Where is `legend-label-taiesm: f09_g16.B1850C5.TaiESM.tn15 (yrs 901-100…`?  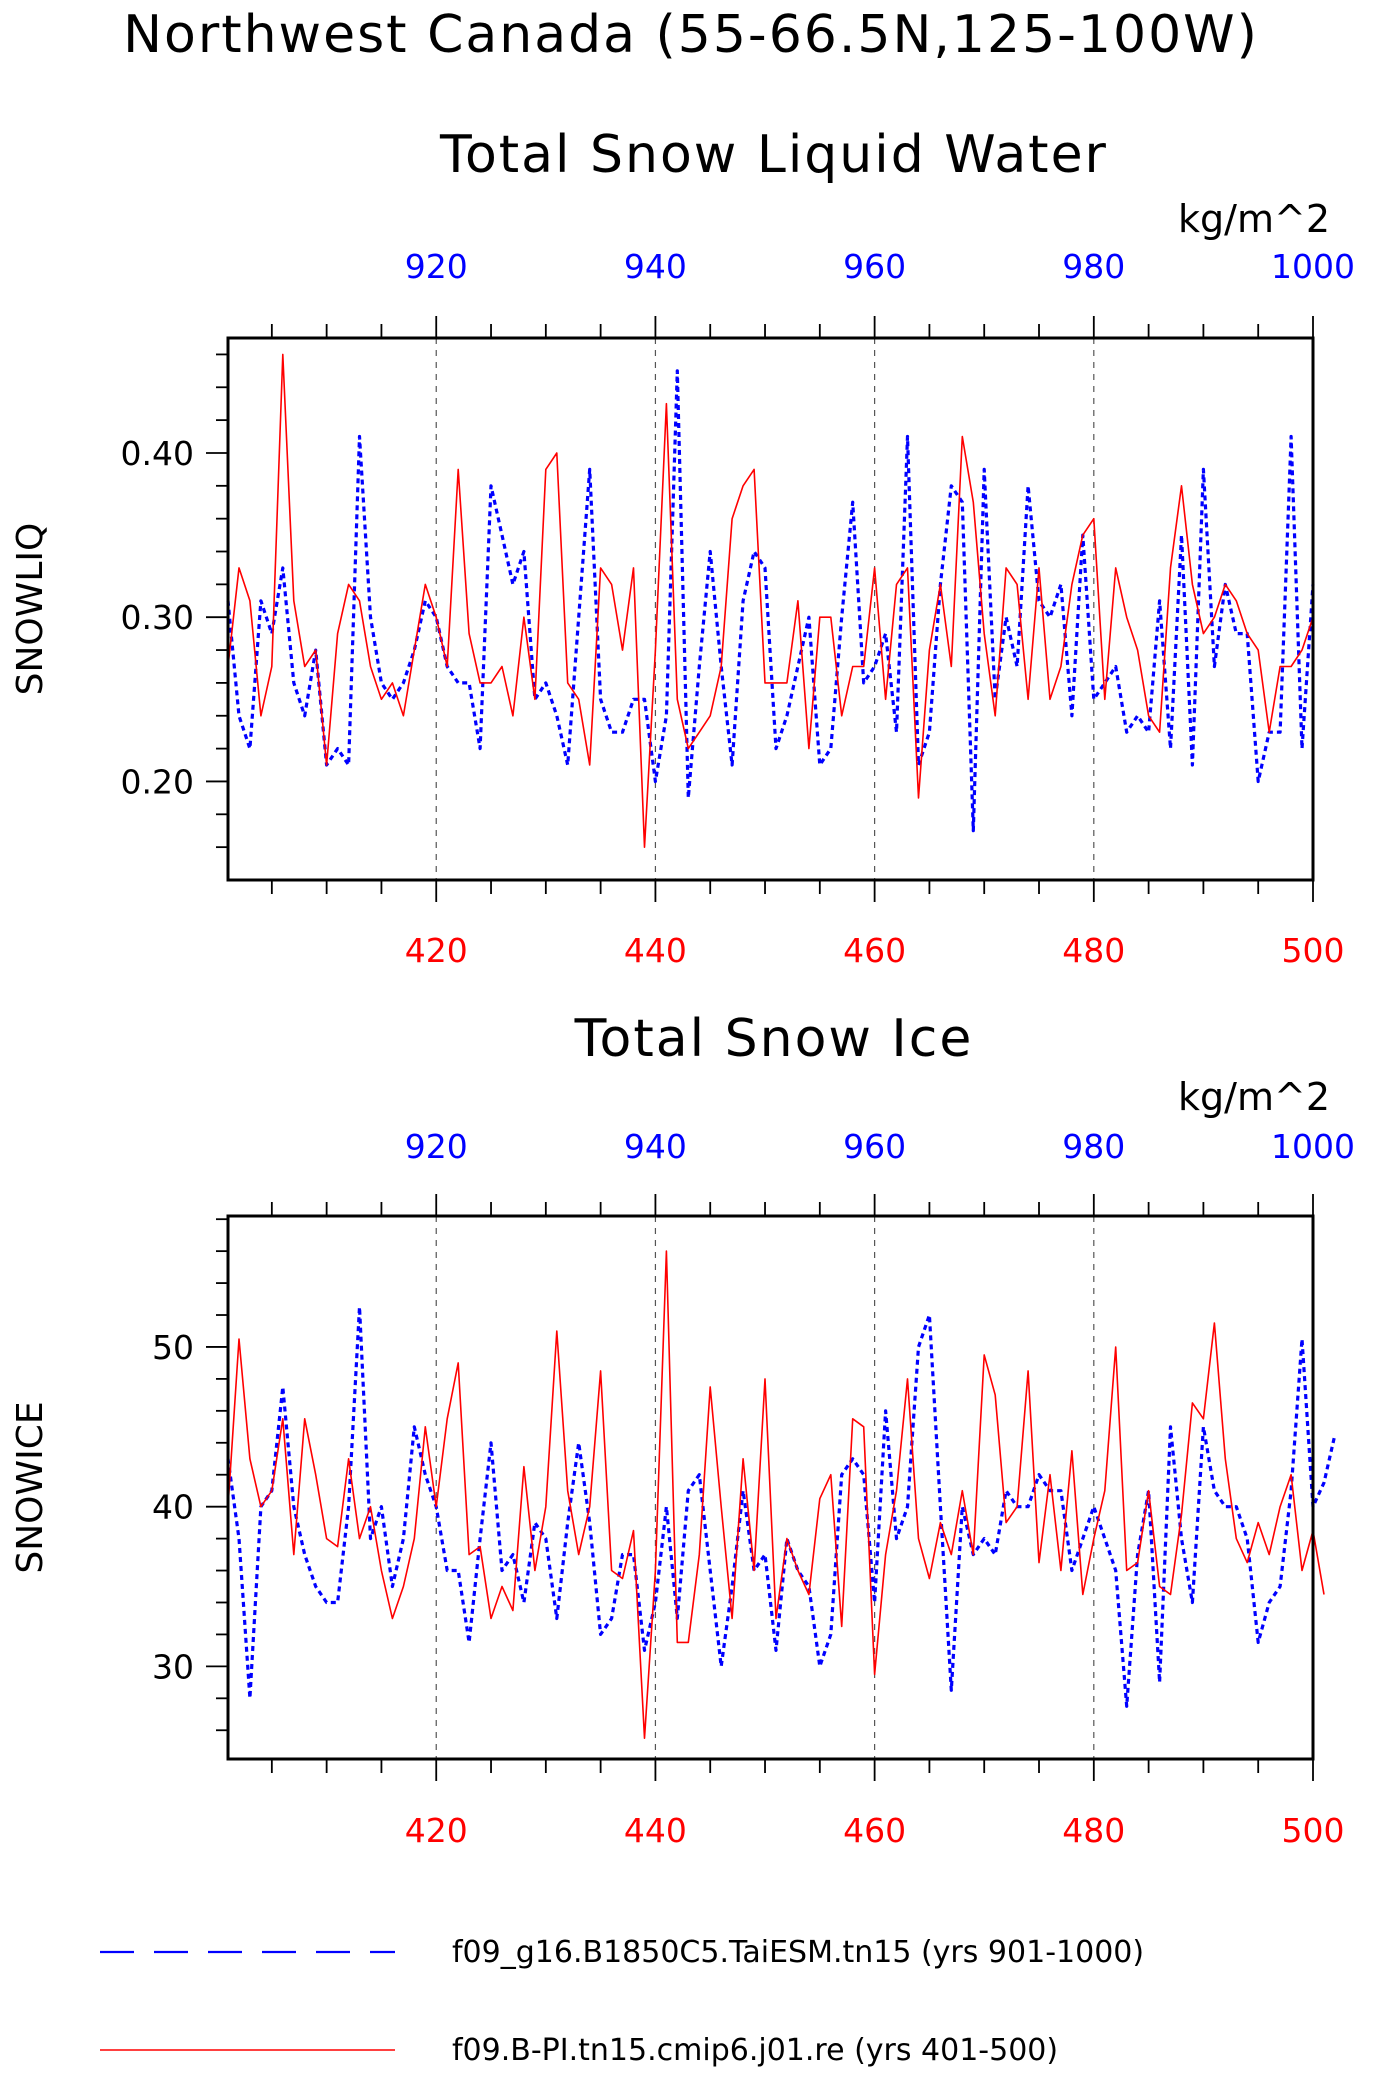
legend-label-taiesm: f09_g16.B1850C5.TaiESM.tn15 (yrs 901-100… is located at coordinates (798, 1952).